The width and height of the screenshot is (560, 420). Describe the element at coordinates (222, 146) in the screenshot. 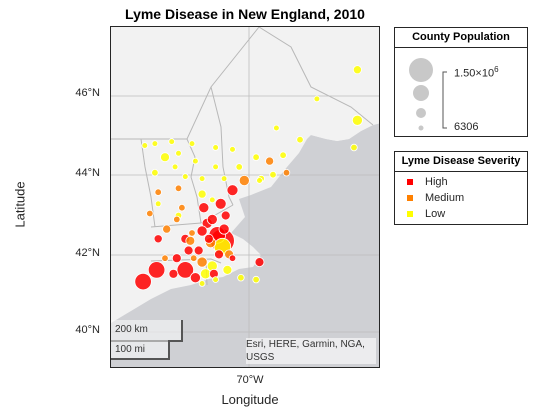

I see `border-nh-me` at that location.